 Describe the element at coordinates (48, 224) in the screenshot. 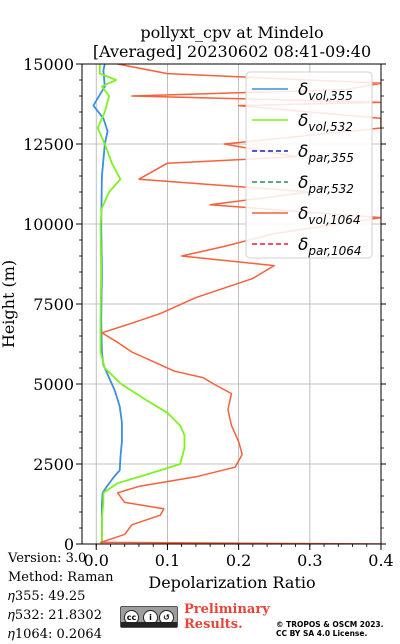

I see `y-tick-label: 10000` at that location.